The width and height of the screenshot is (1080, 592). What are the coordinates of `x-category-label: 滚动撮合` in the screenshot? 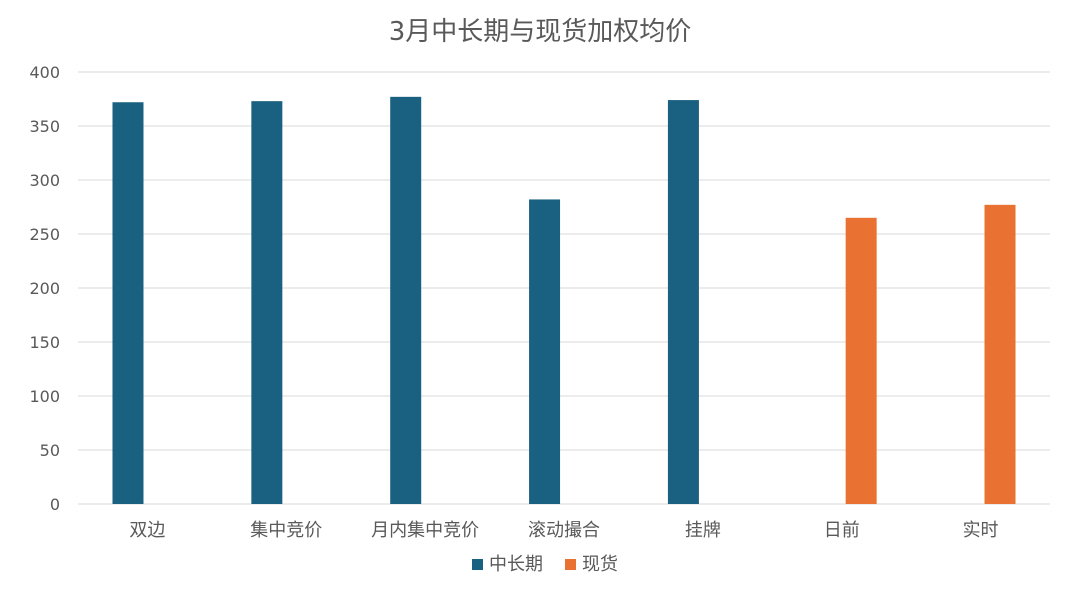 It's located at (564, 530).